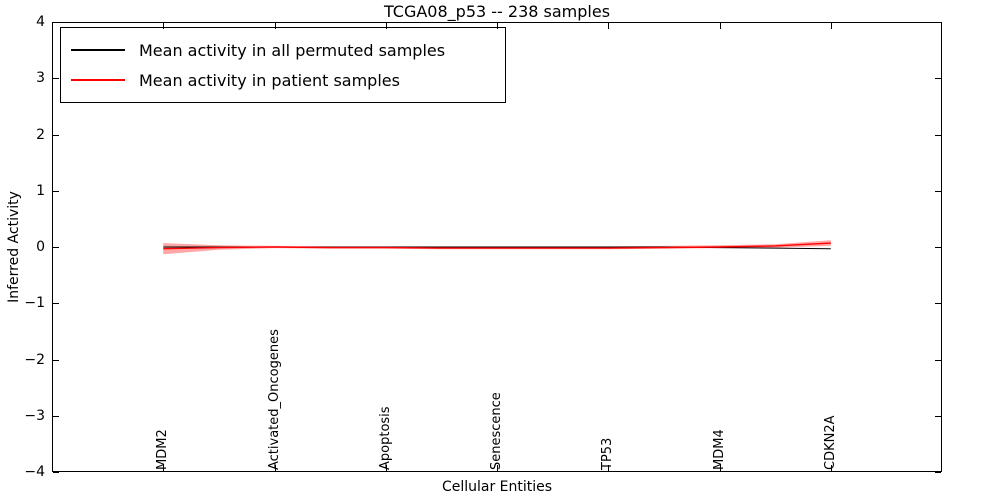 The image size is (1000, 500). Describe the element at coordinates (830, 442) in the screenshot. I see `x-tick-label: CDKN2A` at that location.